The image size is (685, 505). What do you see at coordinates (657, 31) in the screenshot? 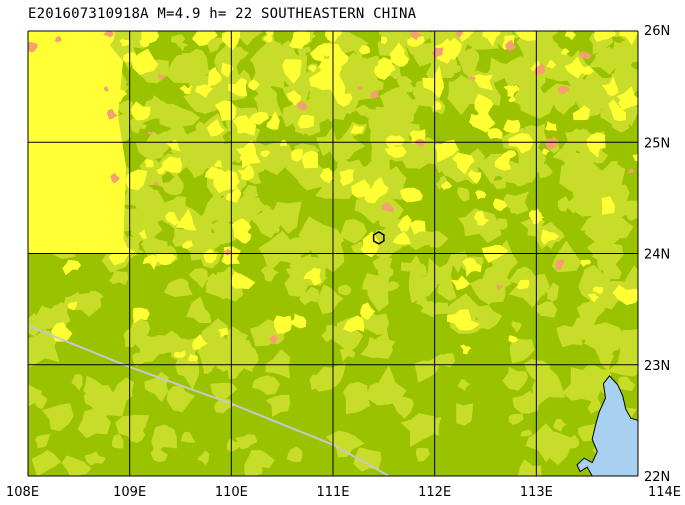
I see `latitude-label: 26N` at bounding box center [657, 31].